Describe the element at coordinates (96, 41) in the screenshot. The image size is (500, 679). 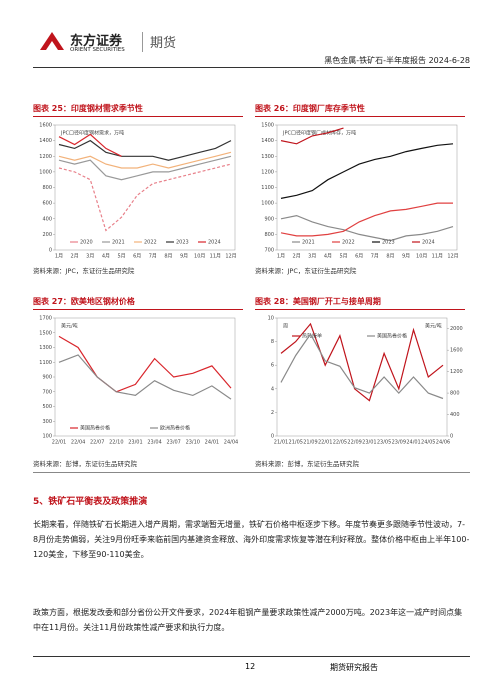
I see `logo-cn: 东方证券` at that location.